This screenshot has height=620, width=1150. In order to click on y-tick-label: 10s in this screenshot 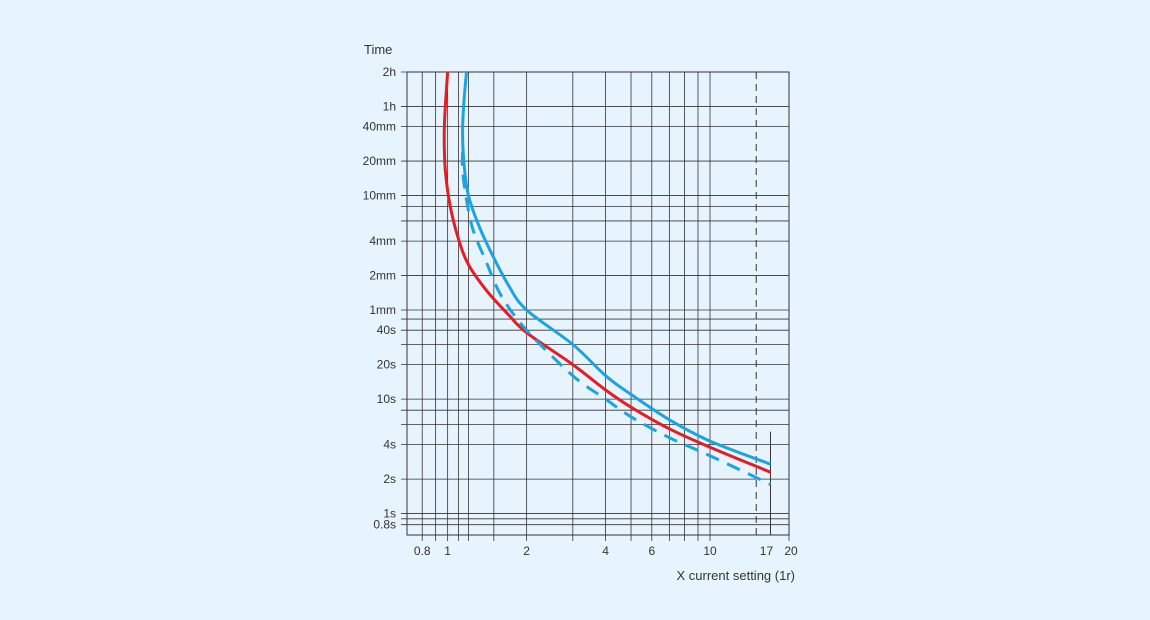, I will do `click(386, 399)`.